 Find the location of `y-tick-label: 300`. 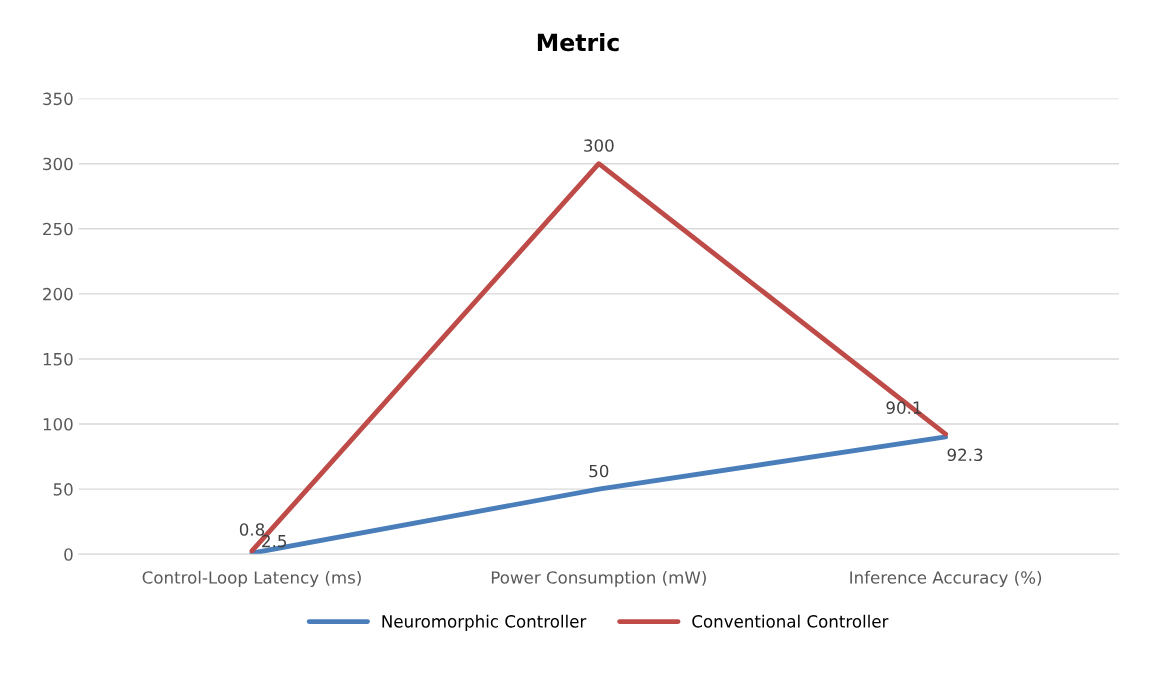

y-tick-label: 300 is located at coordinates (58, 164).